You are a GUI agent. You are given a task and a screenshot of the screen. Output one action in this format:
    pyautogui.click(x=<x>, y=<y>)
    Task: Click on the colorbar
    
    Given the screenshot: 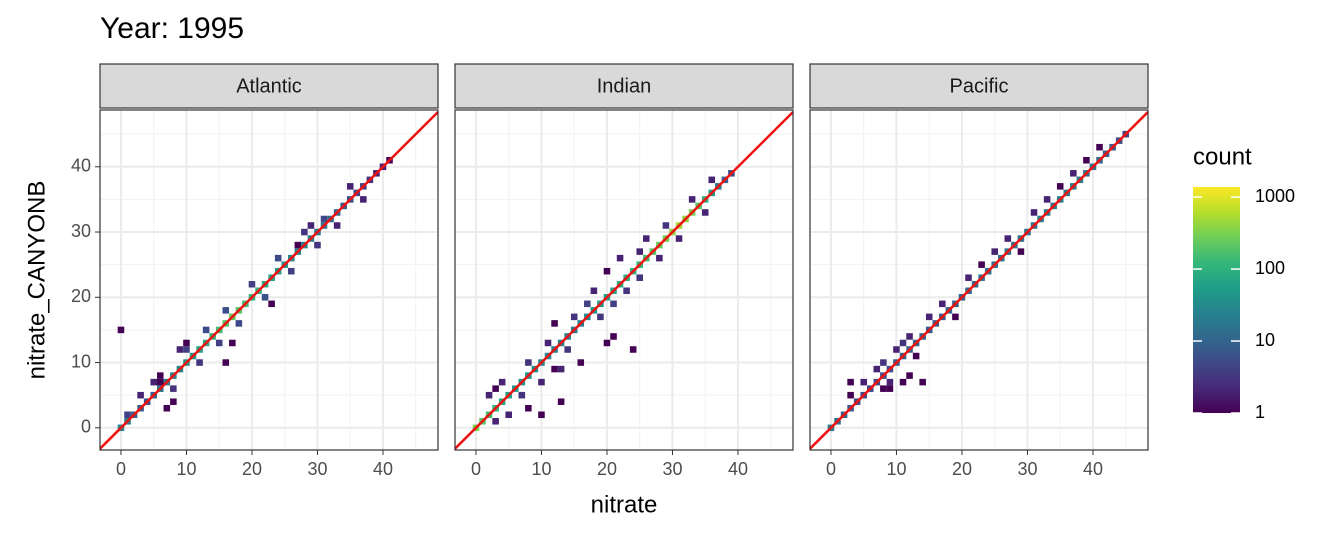 What is the action you would take?
    pyautogui.click(x=1216, y=300)
    